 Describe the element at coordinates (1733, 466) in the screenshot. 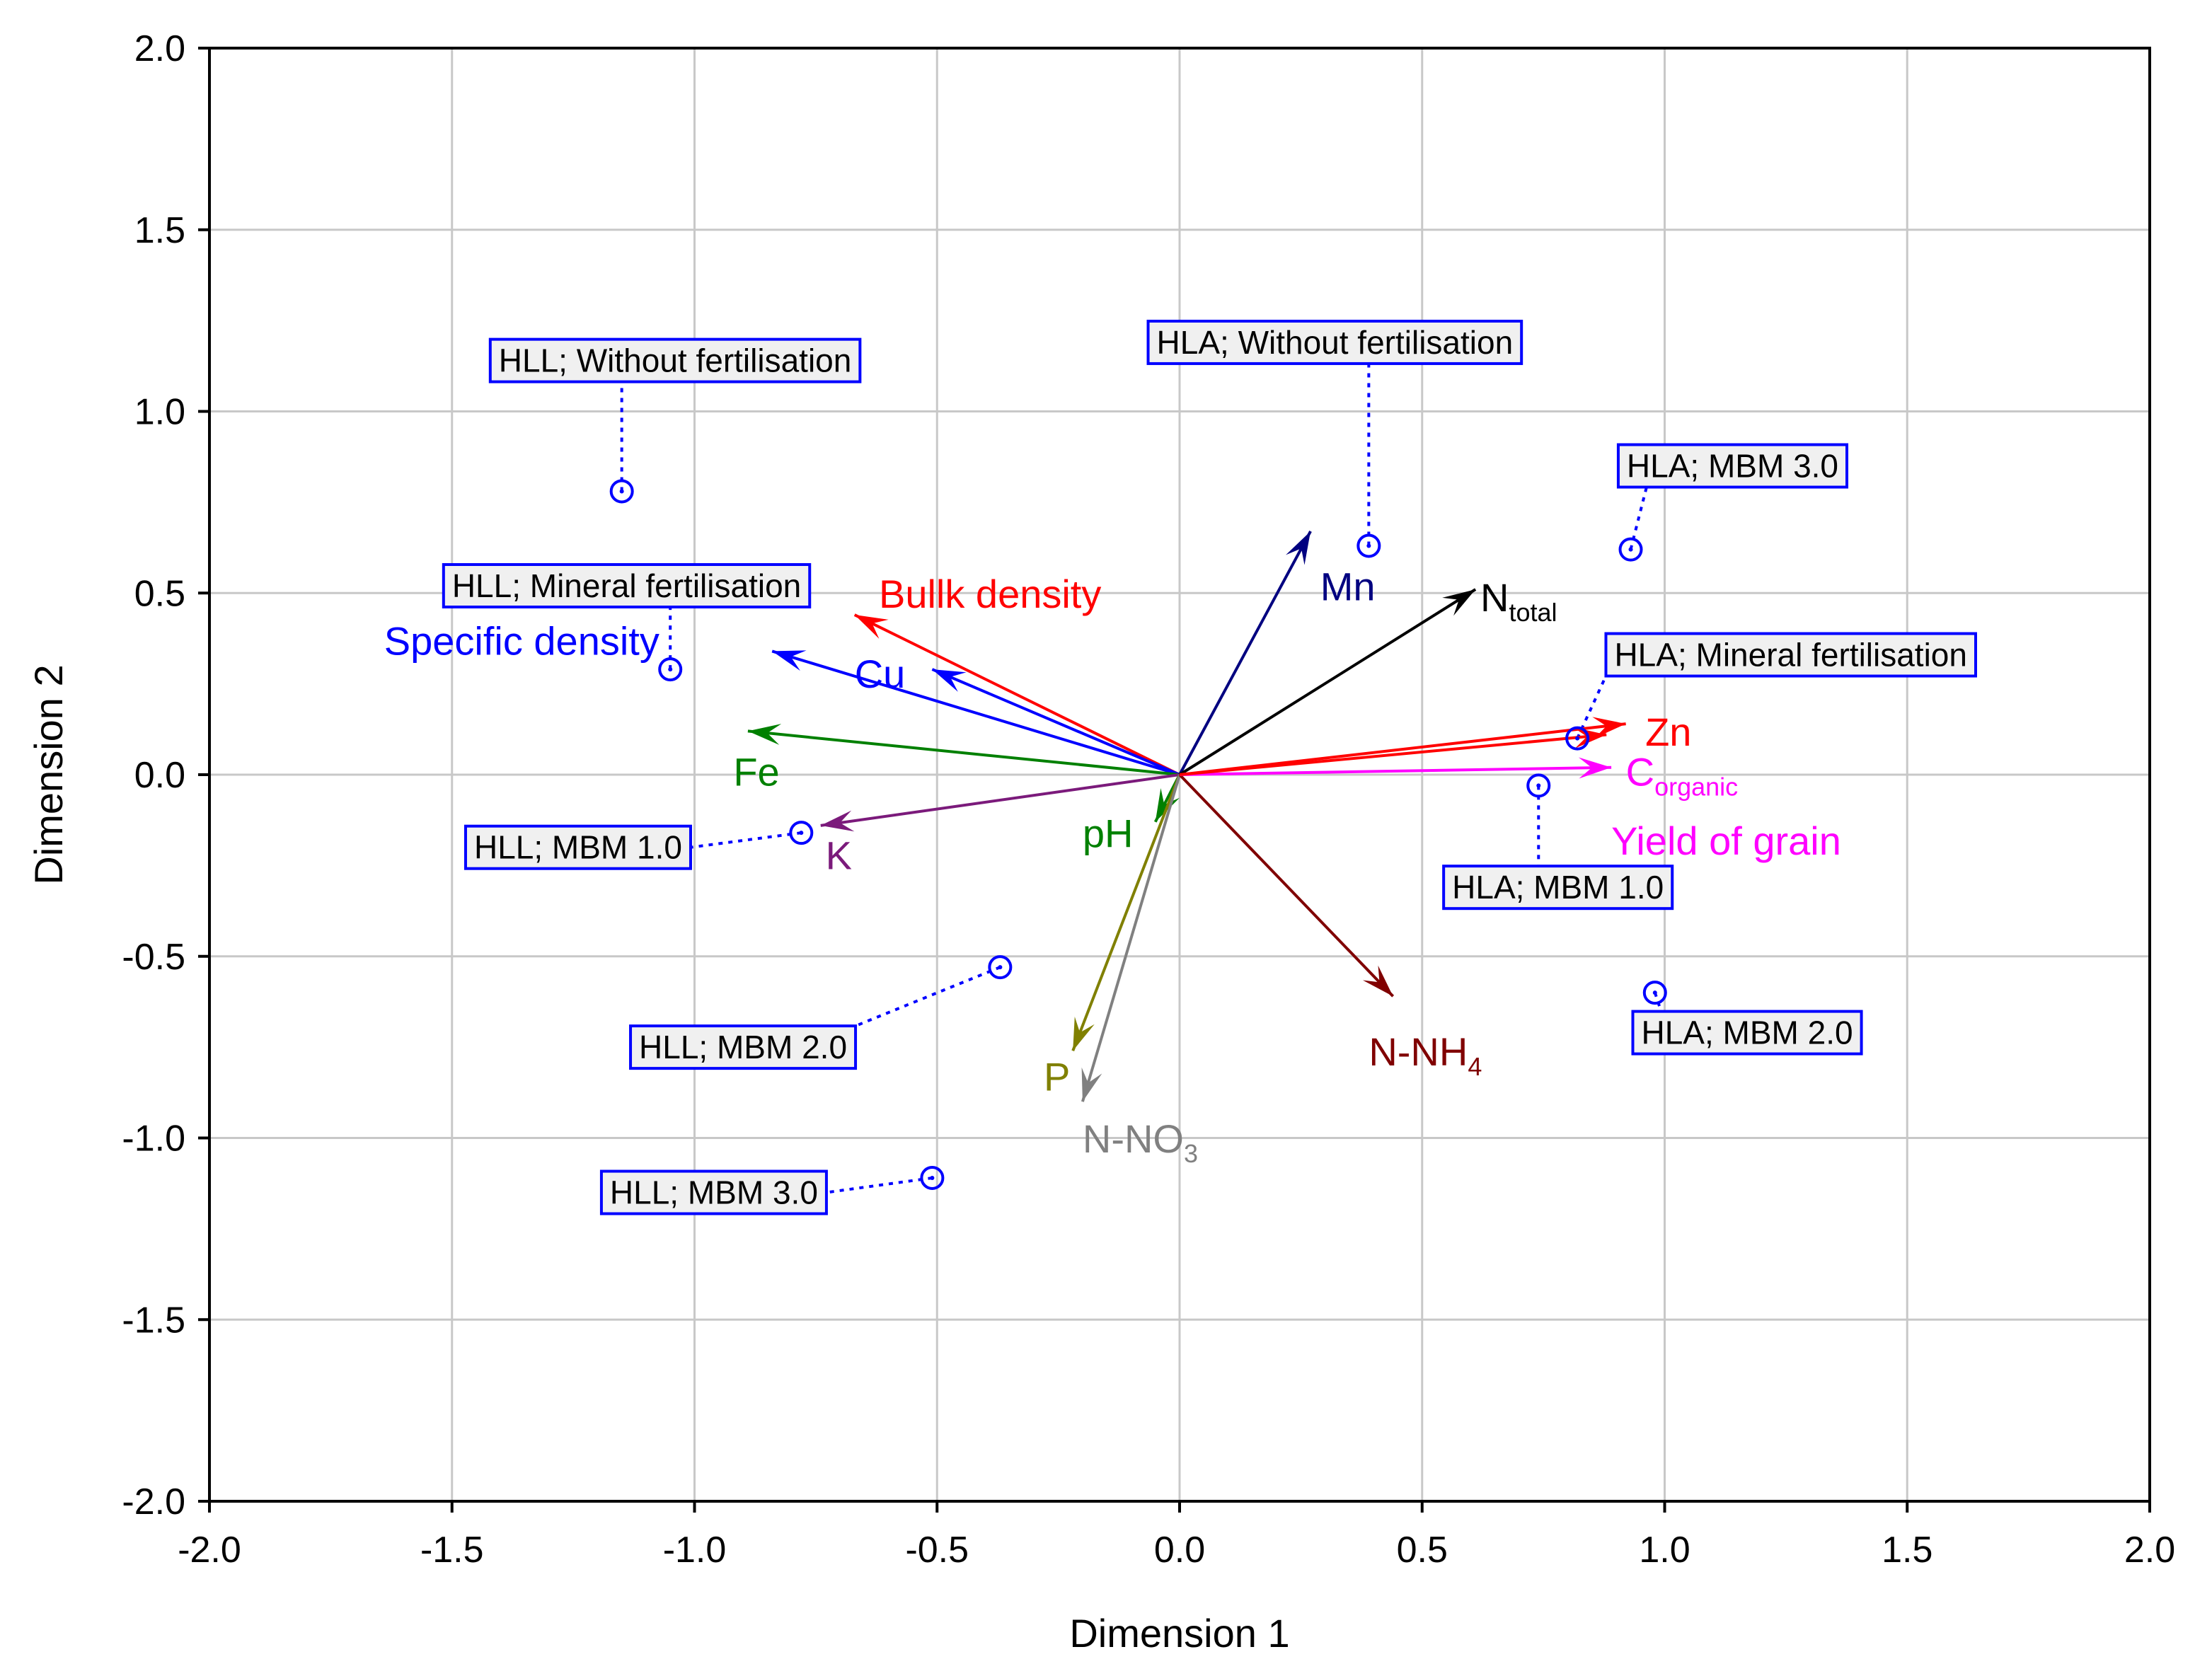

I see `observation-label-box: HLA; MBM 3.0` at that location.